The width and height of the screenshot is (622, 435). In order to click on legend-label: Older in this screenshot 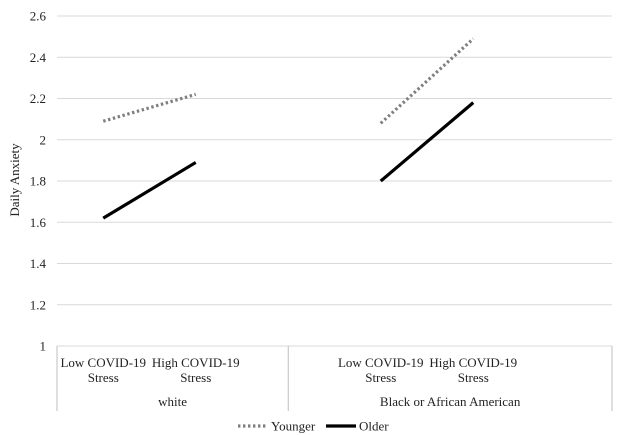, I will do `click(374, 426)`.